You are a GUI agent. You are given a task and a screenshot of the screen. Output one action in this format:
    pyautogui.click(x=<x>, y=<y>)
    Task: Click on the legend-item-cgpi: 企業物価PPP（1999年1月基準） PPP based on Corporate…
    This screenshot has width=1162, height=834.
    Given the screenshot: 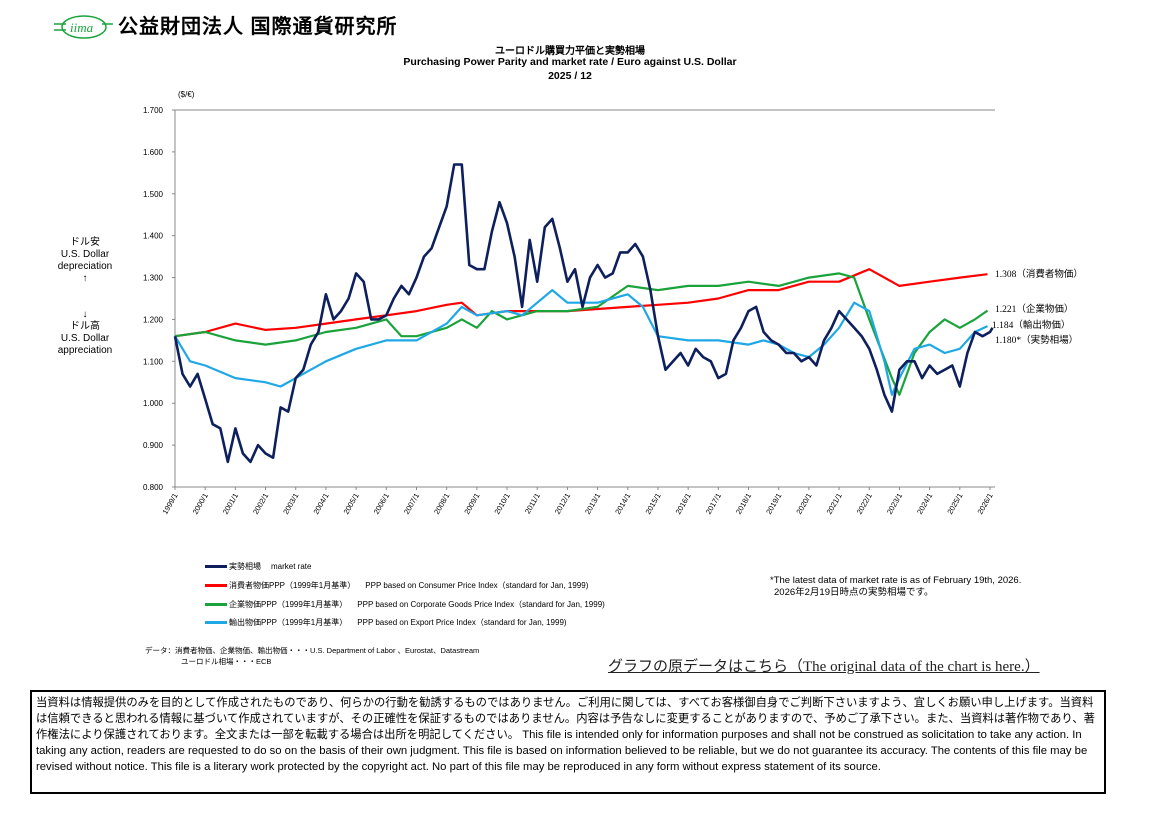 What is the action you would take?
    pyautogui.click(x=405, y=604)
    